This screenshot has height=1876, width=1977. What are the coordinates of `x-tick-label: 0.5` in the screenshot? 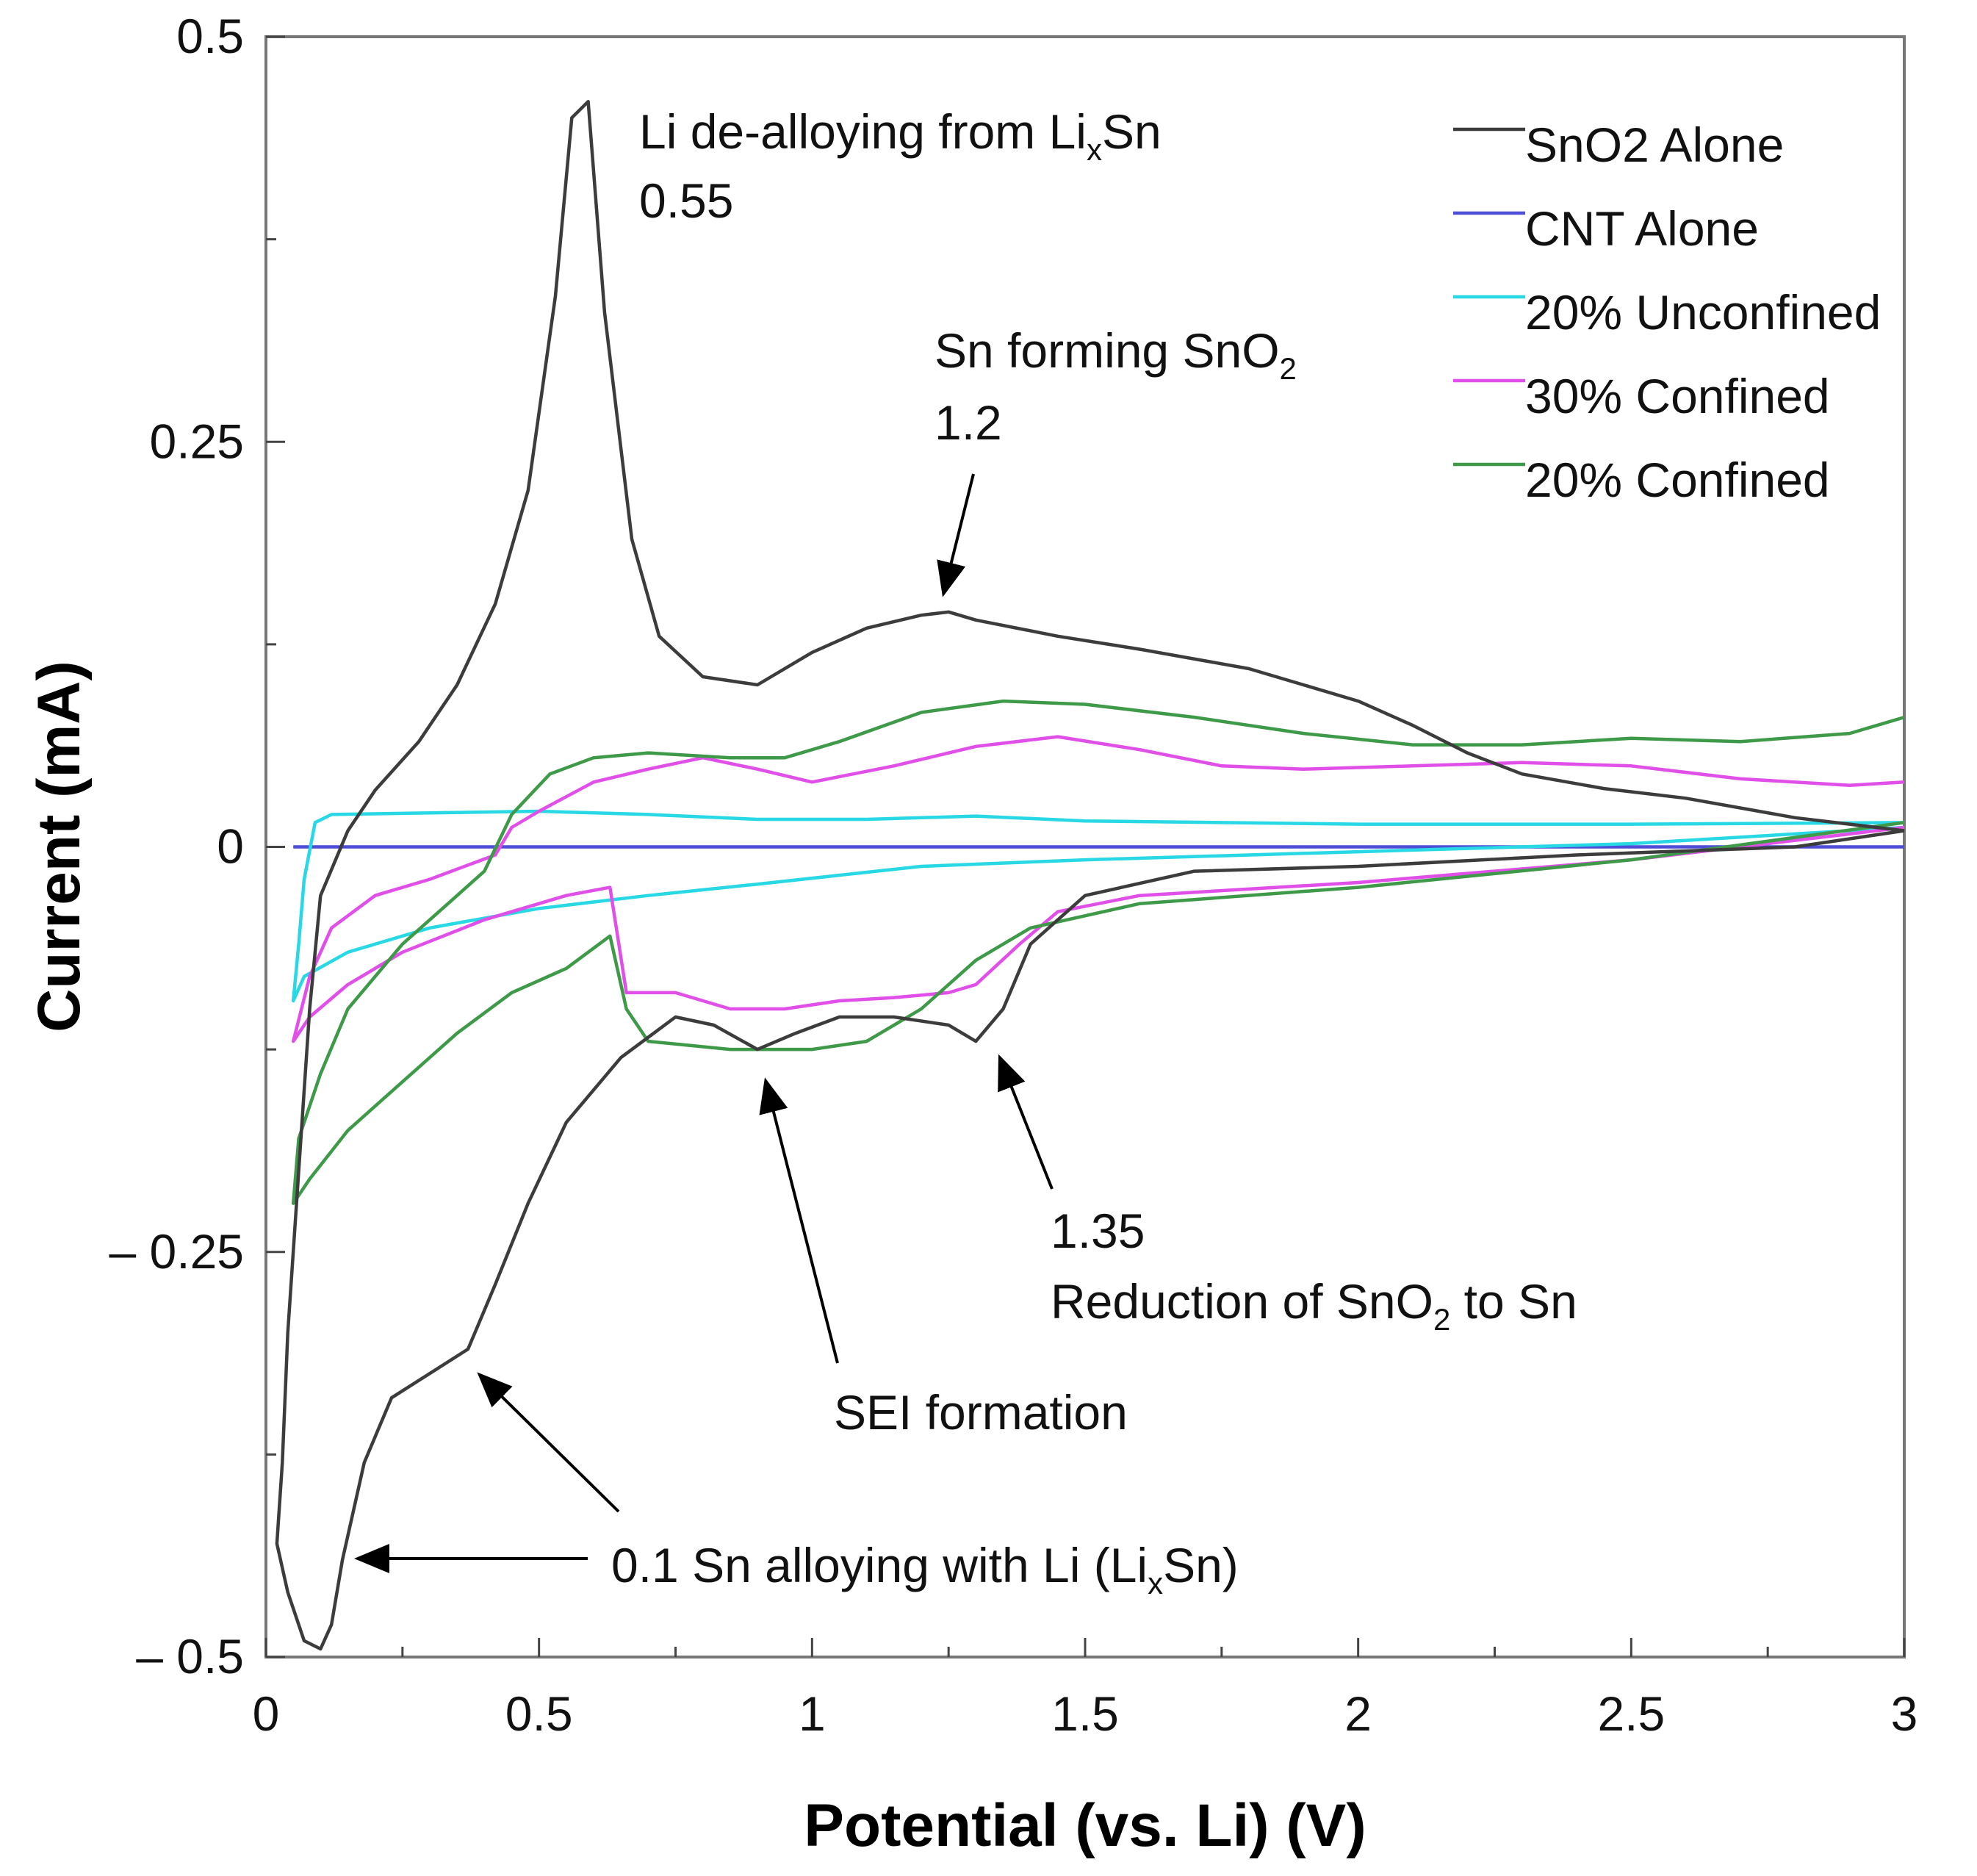 It's located at (539, 1713).